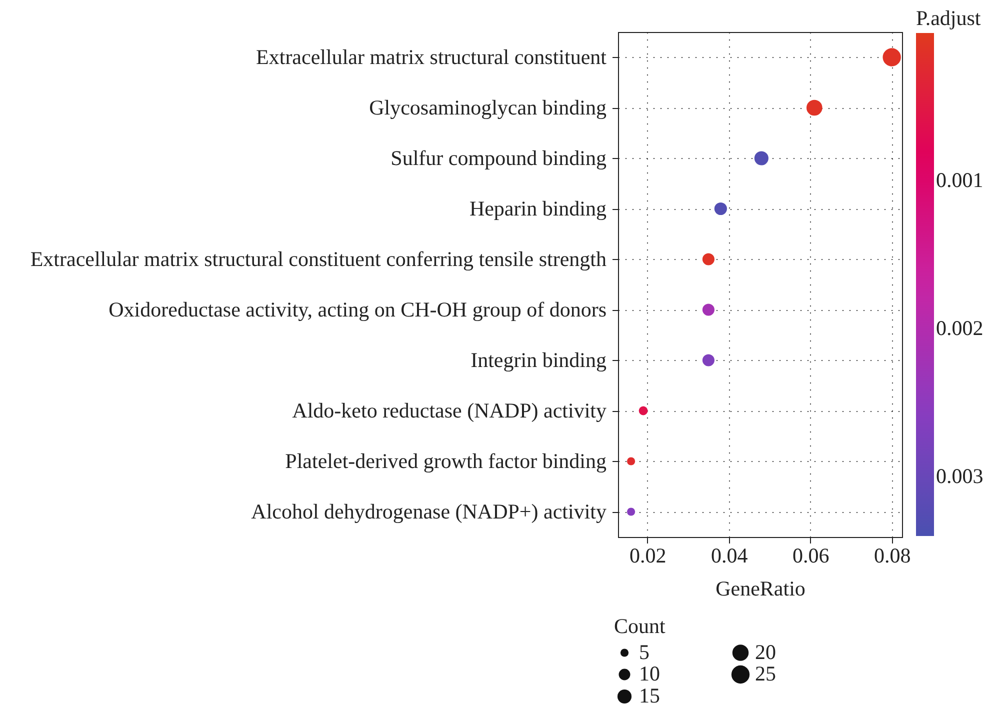 Image resolution: width=990 pixels, height=718 pixels. What do you see at coordinates (892, 556) in the screenshot?
I see `x-tick-label: 0.08` at bounding box center [892, 556].